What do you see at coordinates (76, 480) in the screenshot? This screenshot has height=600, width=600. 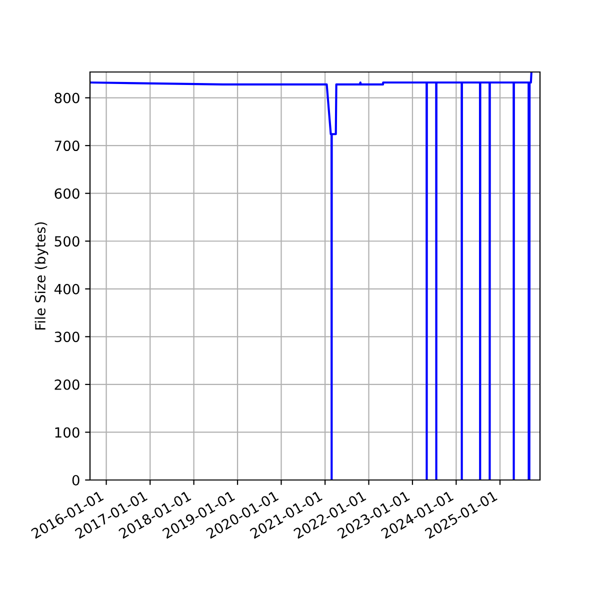 I see `y-tick-label: 0` at bounding box center [76, 480].